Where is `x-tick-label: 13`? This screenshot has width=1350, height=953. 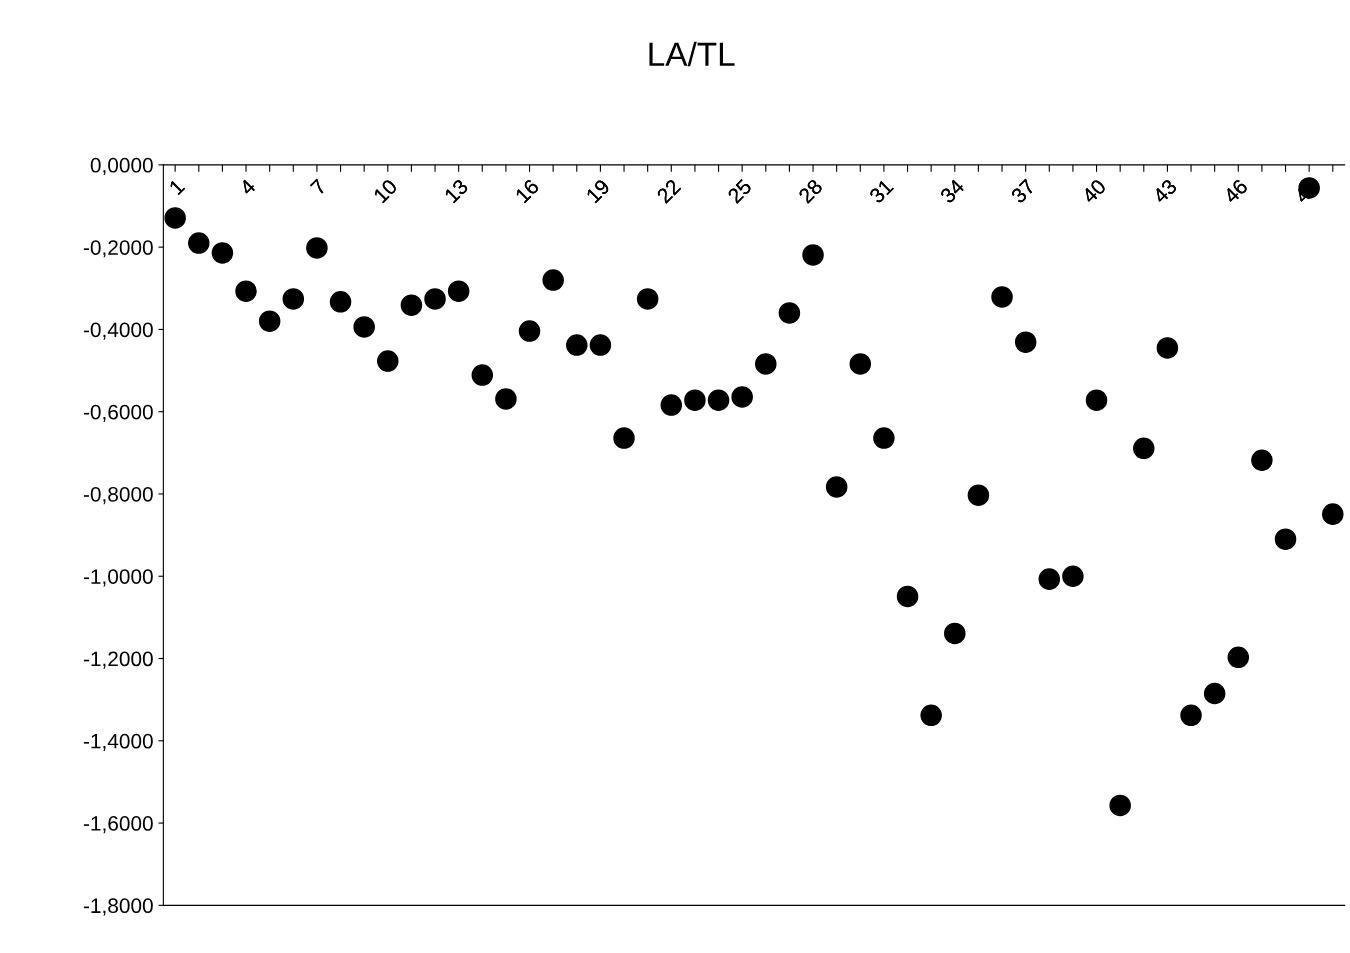
x-tick-label: 13 is located at coordinates (456, 191).